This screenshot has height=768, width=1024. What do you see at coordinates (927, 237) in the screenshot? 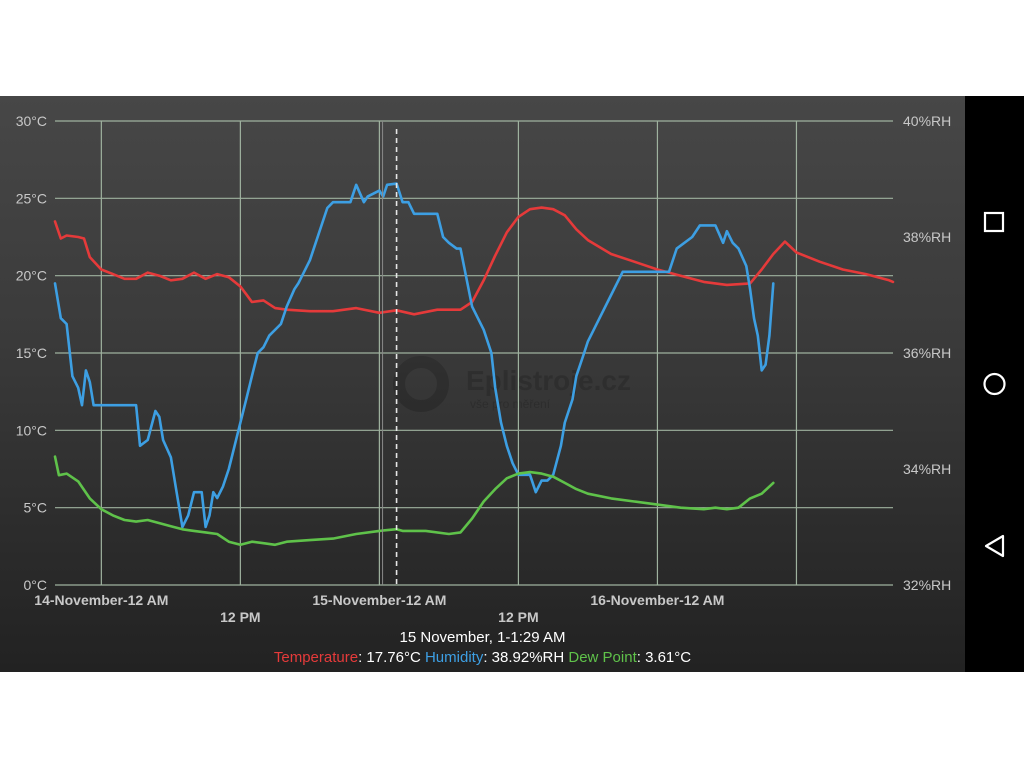
I see `y-right-tick-label: 38%RH` at bounding box center [927, 237].